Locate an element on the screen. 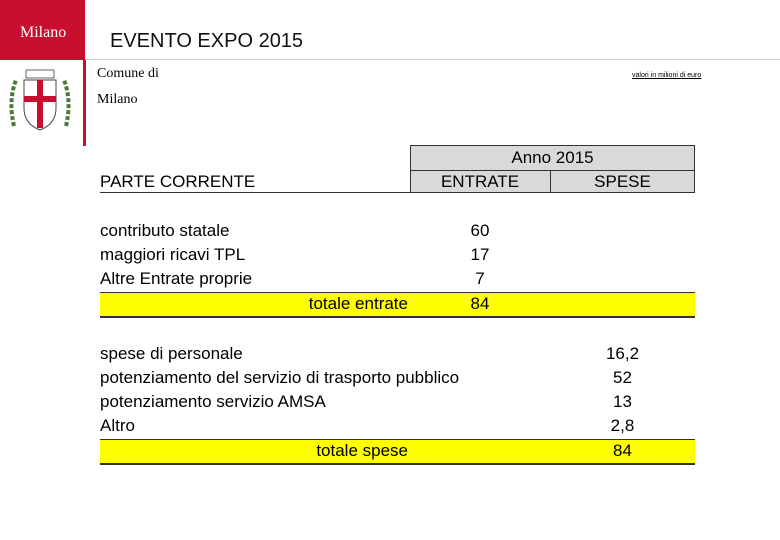 The width and height of the screenshot is (780, 540). total-label: totale spese is located at coordinates (362, 450).